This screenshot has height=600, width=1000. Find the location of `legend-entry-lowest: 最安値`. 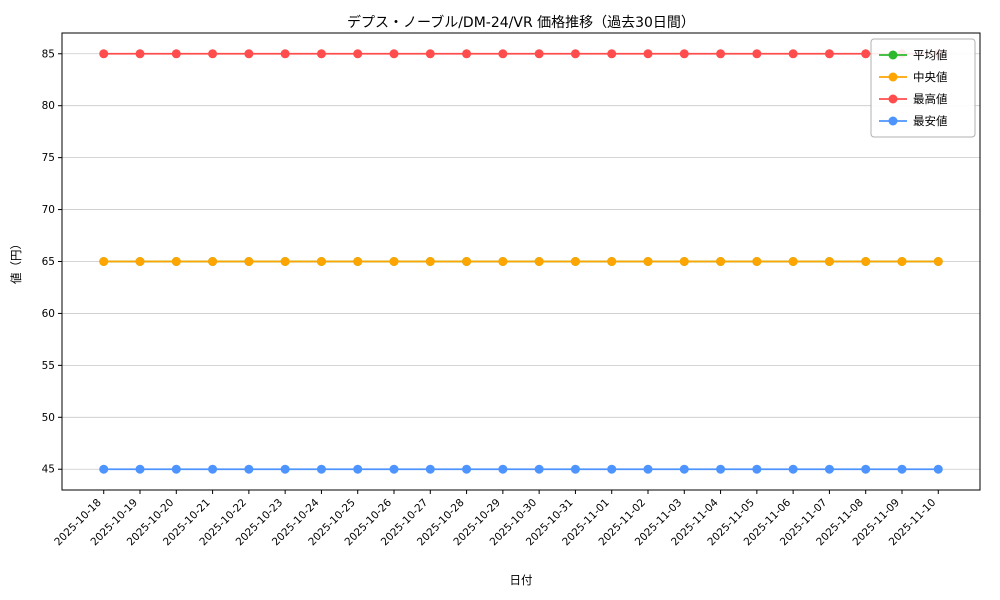

legend-entry-lowest: 最安値 is located at coordinates (913, 121).